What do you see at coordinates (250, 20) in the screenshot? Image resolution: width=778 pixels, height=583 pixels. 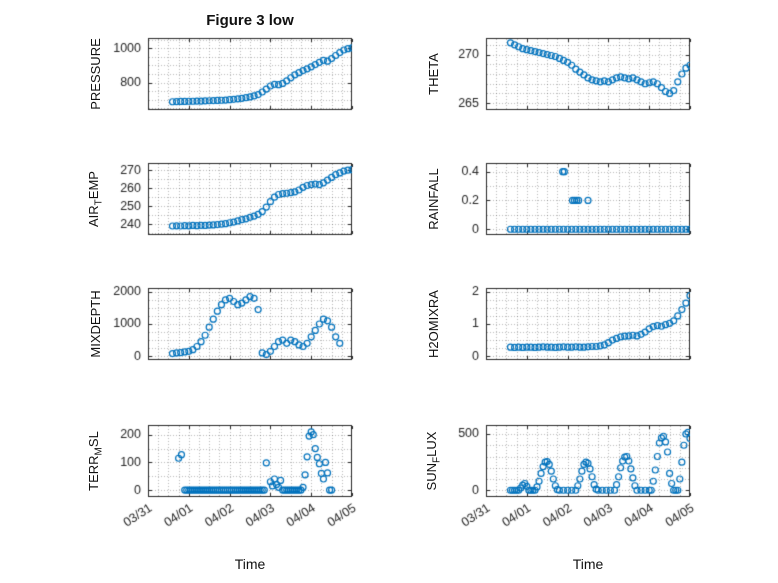 I see `figure-title: Figure 3 low` at bounding box center [250, 20].